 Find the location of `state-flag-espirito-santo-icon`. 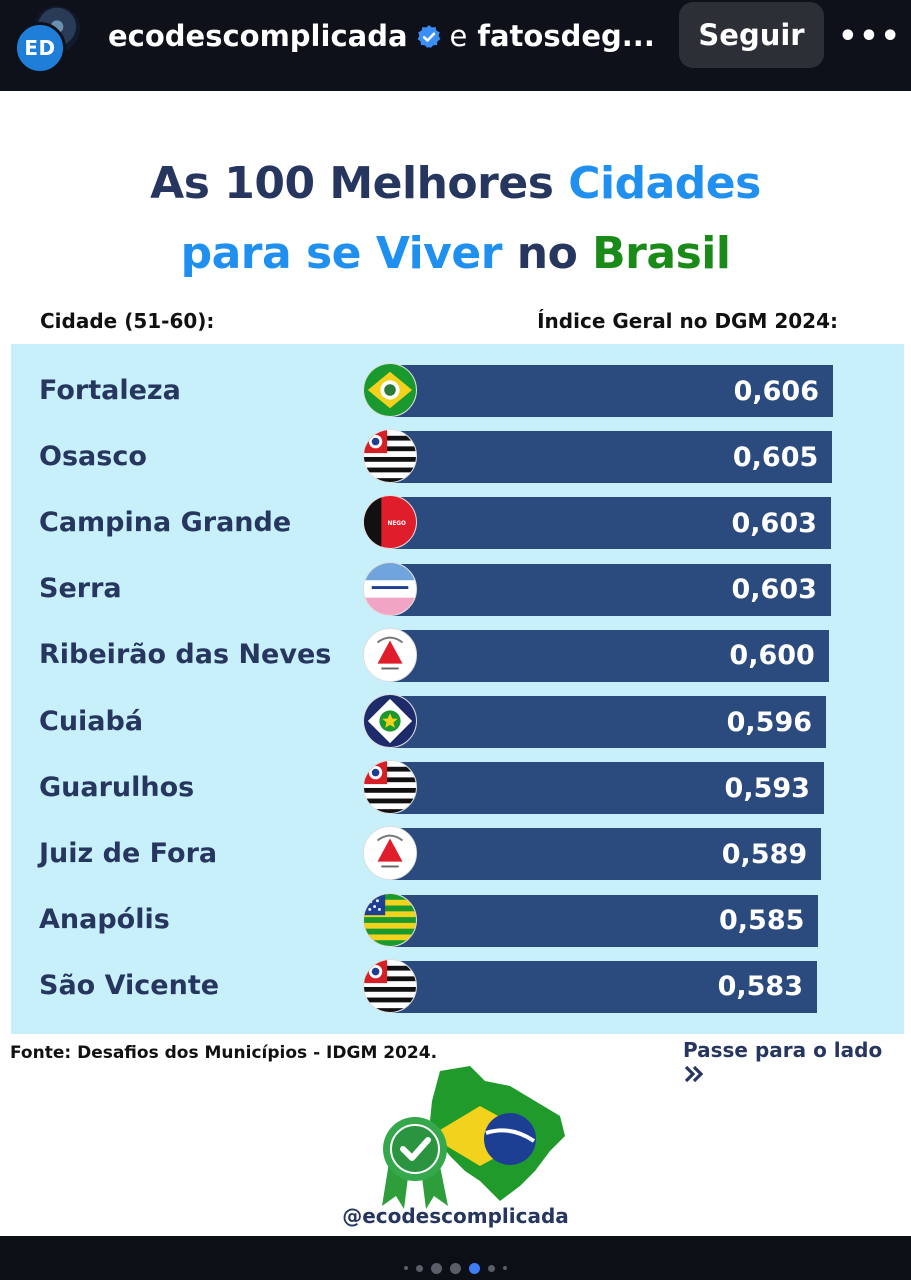

state-flag-espirito-santo-icon is located at coordinates (390, 588).